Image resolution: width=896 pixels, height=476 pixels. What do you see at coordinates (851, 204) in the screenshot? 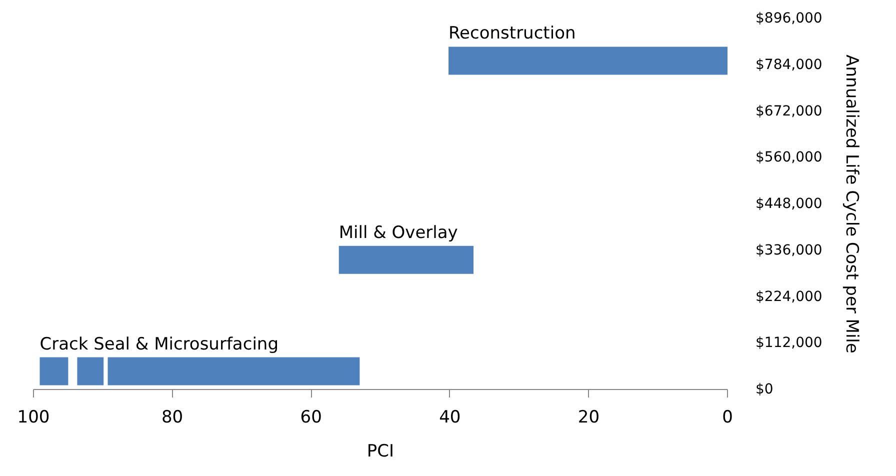
I see `y-axis-title: Annualized Life Cycle Cost per Mile` at bounding box center [851, 204].